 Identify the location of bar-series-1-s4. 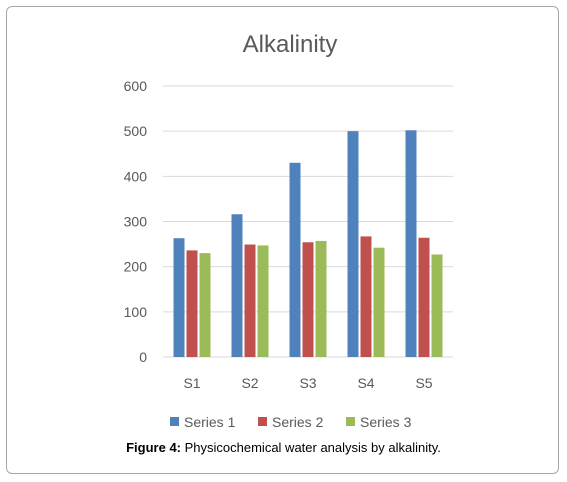
(353, 244).